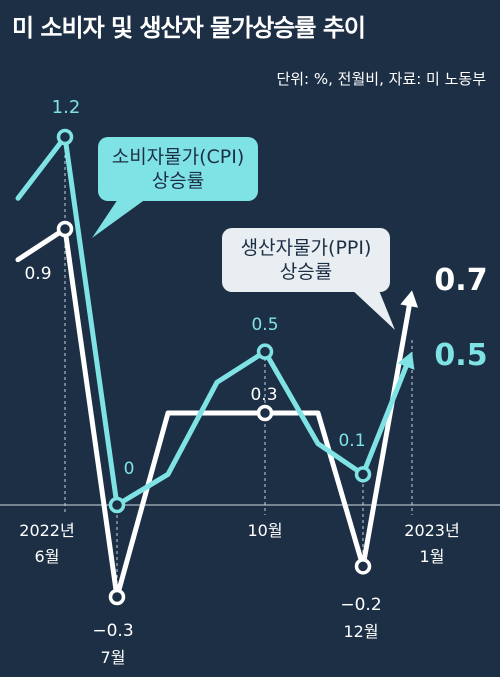 This screenshot has height=677, width=500. What do you see at coordinates (178, 181) in the screenshot?
I see `legend-cpi-line2: 상승률` at bounding box center [178, 181].